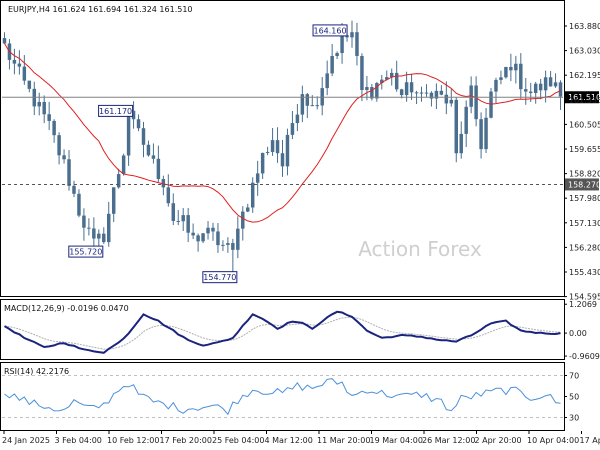 The height and width of the screenshot is (450, 600). I want to click on price-y-tick-label: 161.335, so click(584, 100).